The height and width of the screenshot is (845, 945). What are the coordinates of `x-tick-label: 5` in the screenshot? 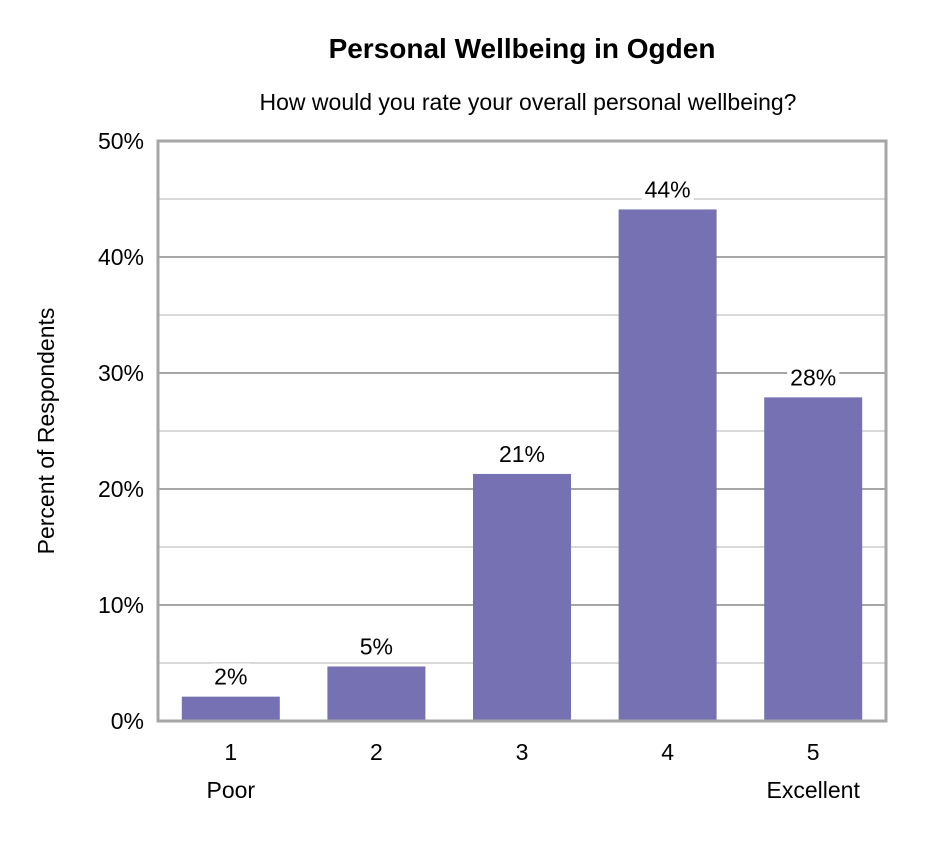 It's located at (813, 752).